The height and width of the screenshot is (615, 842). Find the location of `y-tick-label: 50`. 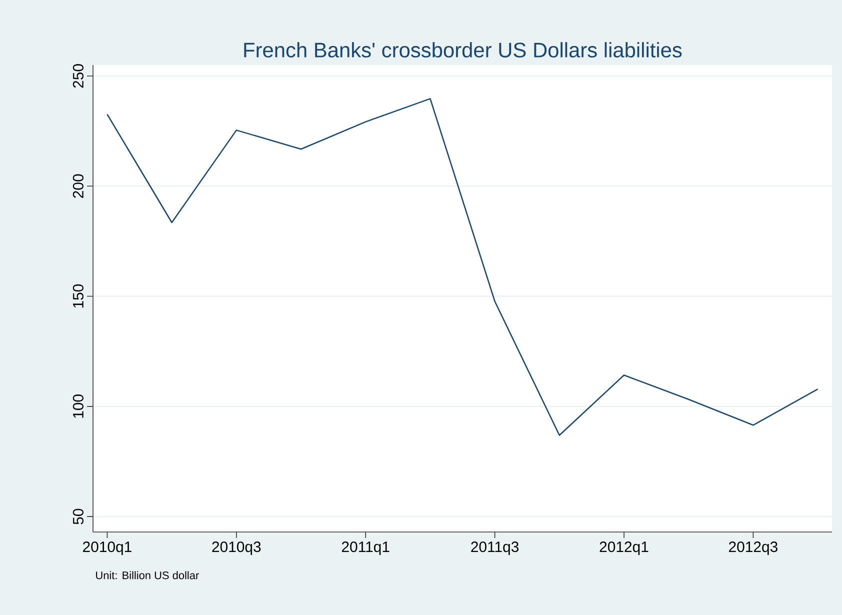

y-tick-label: 50 is located at coordinates (78, 516).